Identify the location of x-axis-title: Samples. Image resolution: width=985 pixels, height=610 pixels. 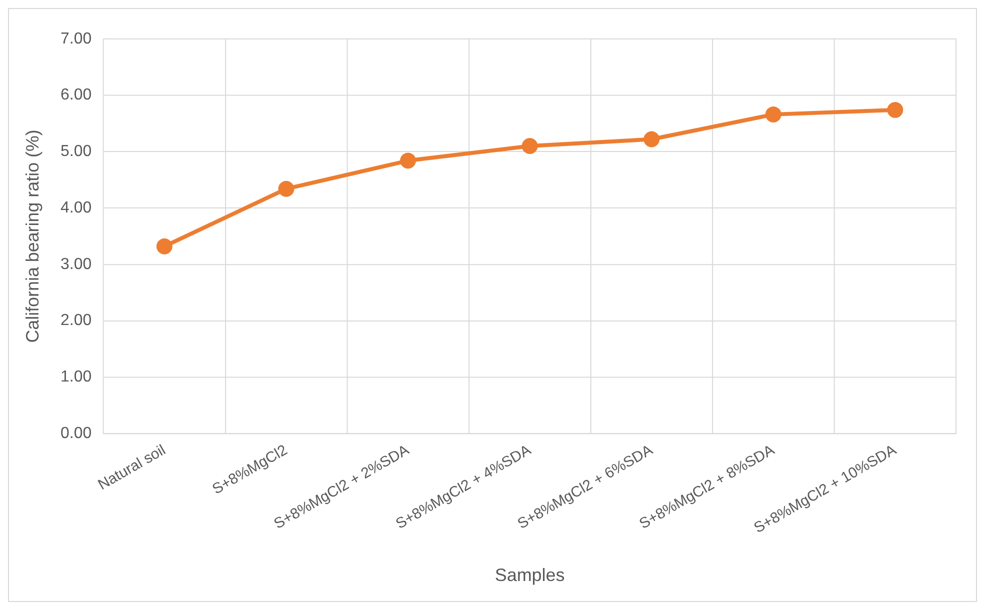
(529, 575).